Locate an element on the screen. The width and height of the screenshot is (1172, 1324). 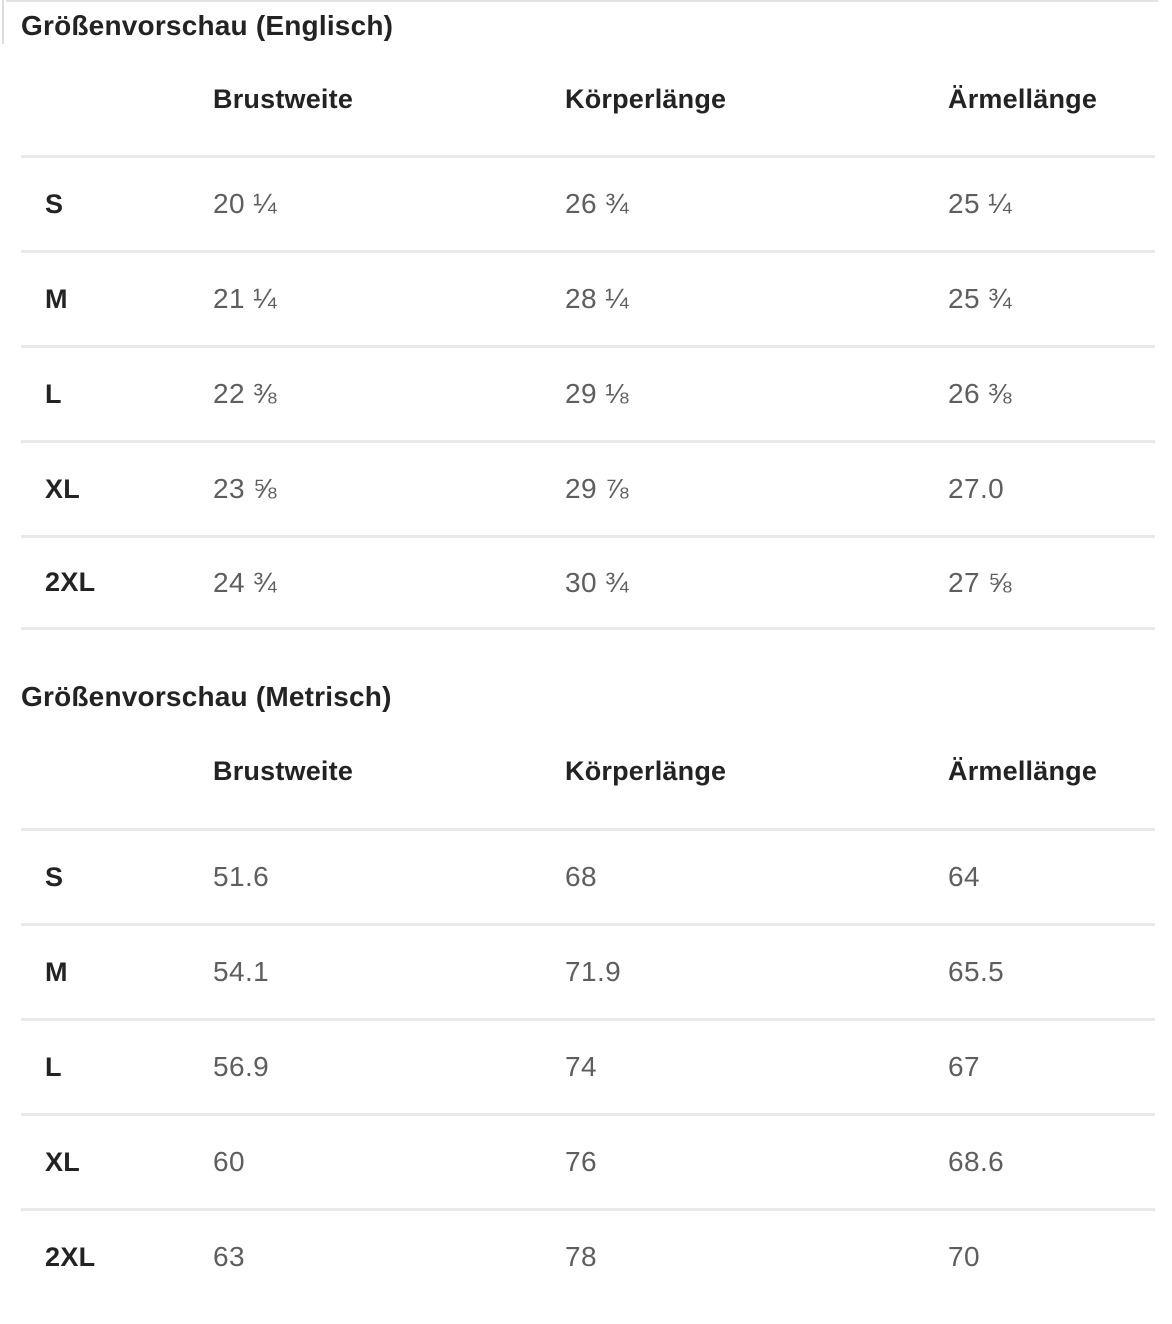
table-row-2xl: 2XL 63 78 70 is located at coordinates (588, 1255).